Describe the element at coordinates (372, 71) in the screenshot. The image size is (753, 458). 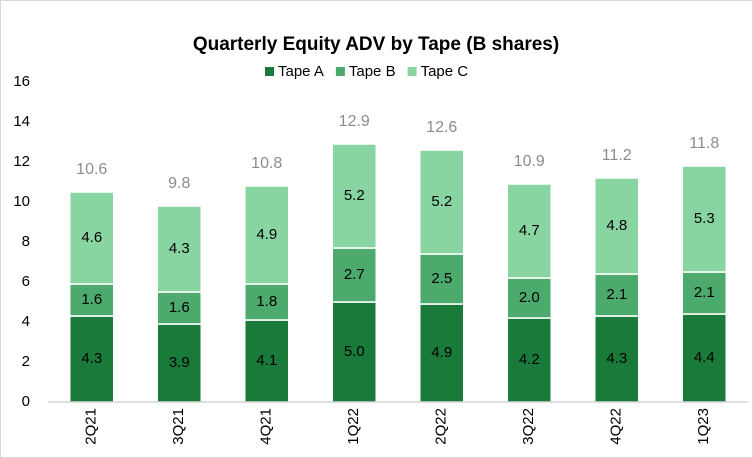
I see `legend-label: Tape B` at that location.